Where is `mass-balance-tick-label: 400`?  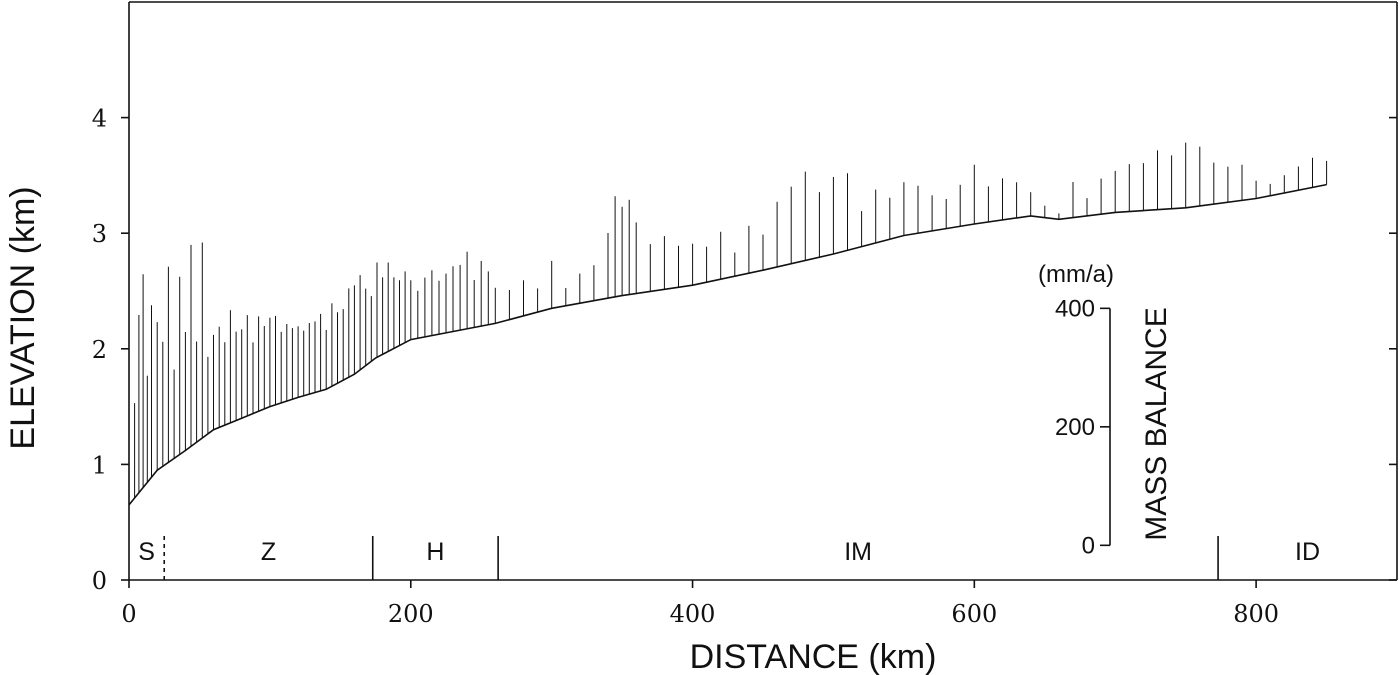 mass-balance-tick-label: 400 is located at coordinates (1075, 308).